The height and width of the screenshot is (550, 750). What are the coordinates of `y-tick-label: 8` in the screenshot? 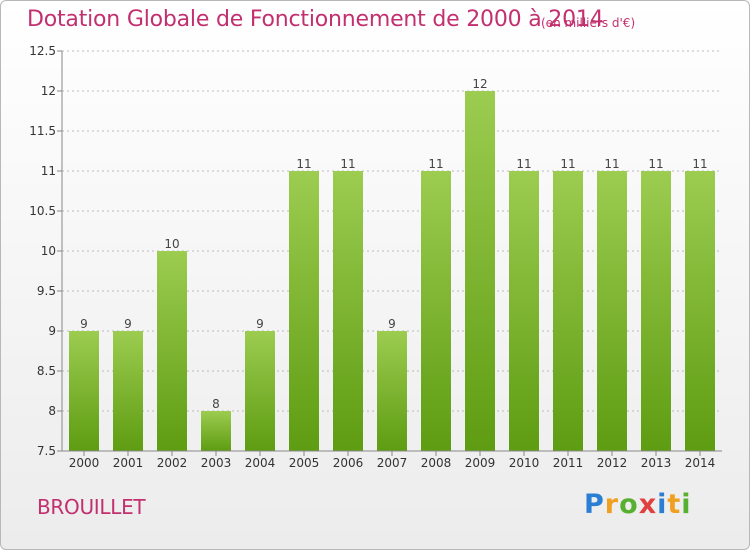 It's located at (52, 411).